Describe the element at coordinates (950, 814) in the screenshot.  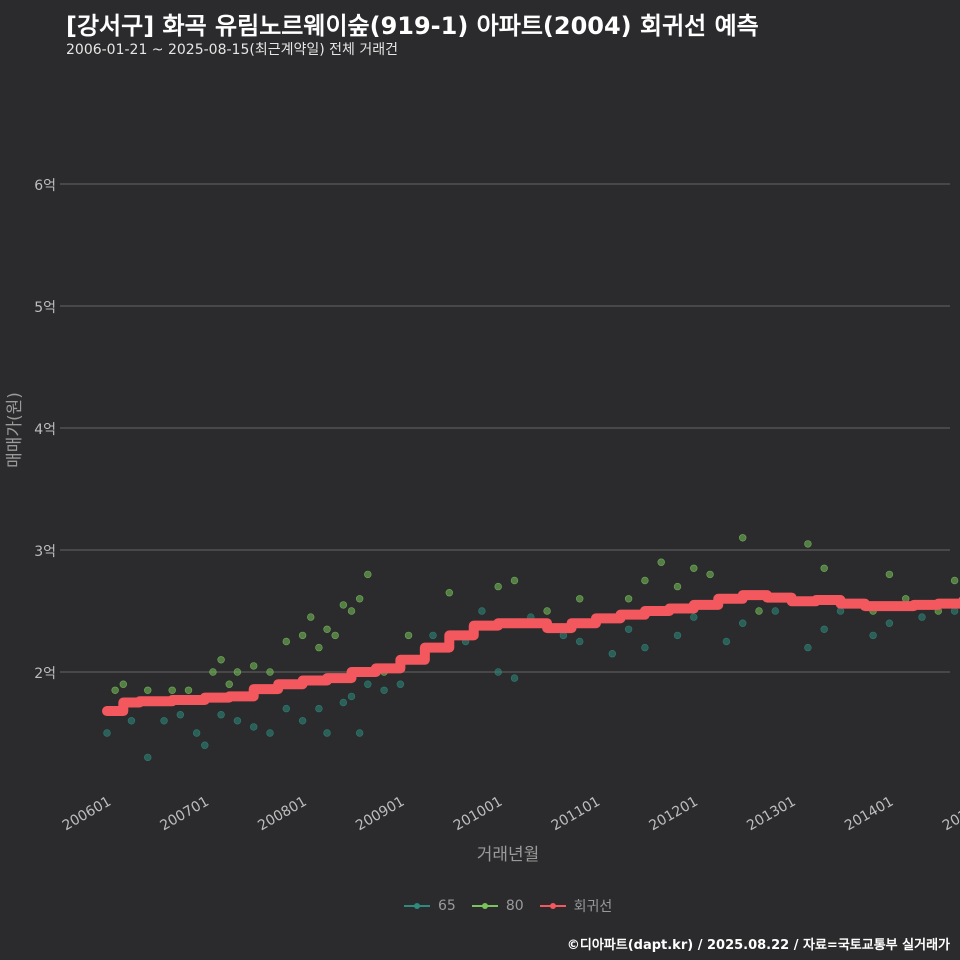
I see `x-tick-label: 201501` at that location.